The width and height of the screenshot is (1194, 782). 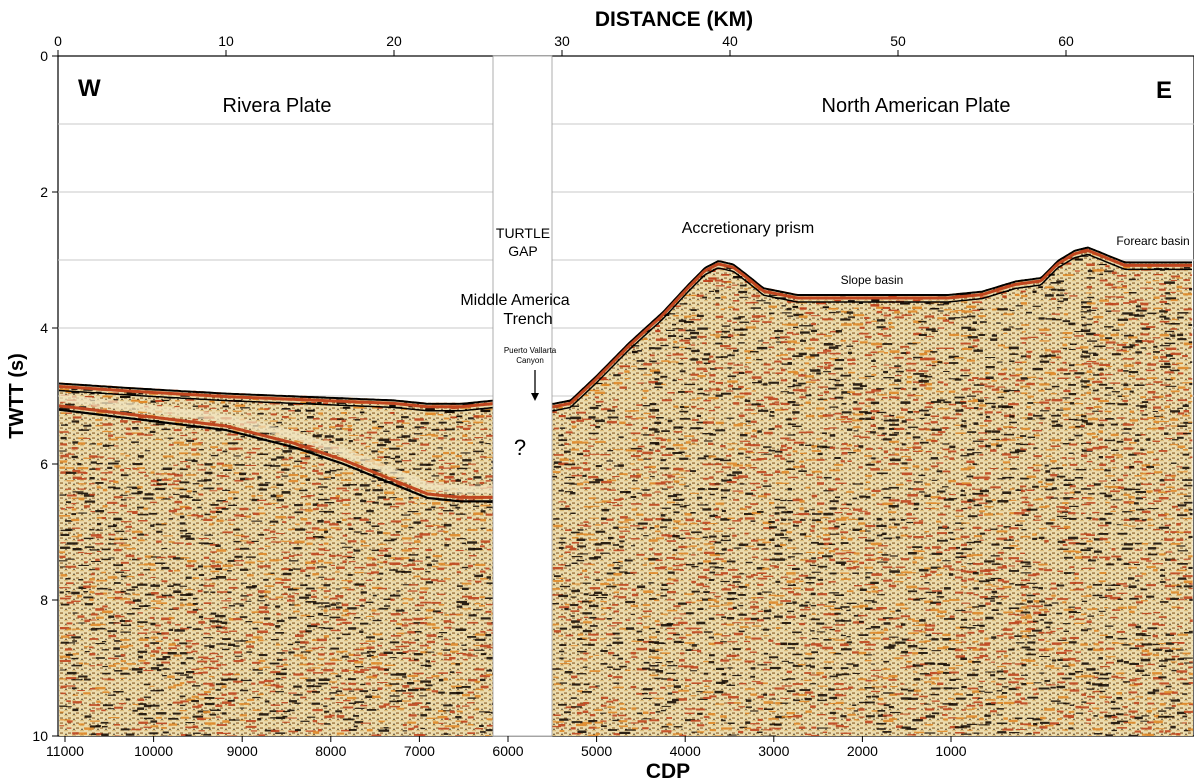 What do you see at coordinates (523, 233) in the screenshot?
I see `gap-label-line1: TURTLE` at bounding box center [523, 233].